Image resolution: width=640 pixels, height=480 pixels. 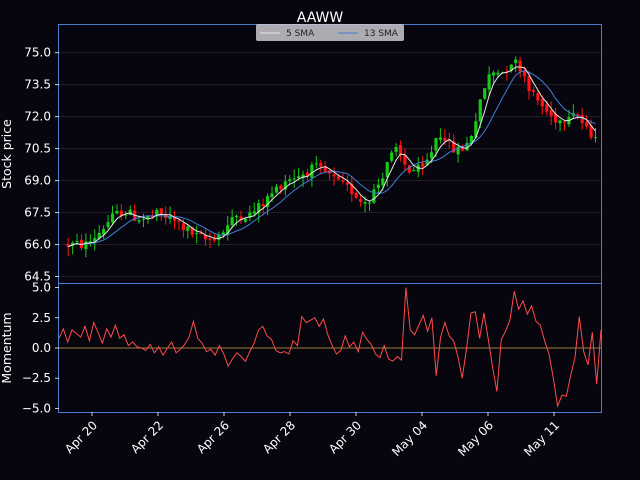 I want to click on legend-label-sma13: 13 SMA, so click(x=381, y=34).